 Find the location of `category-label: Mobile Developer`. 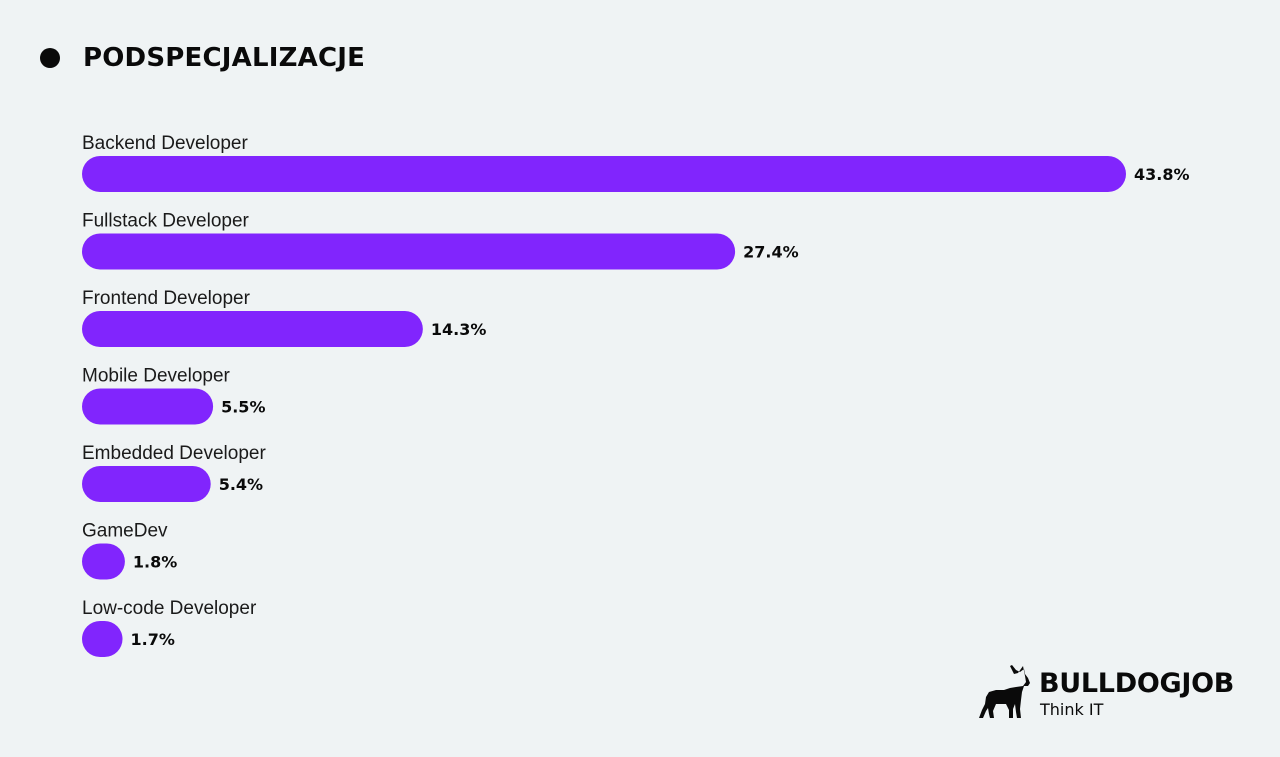

category-label: Mobile Developer is located at coordinates (156, 376).